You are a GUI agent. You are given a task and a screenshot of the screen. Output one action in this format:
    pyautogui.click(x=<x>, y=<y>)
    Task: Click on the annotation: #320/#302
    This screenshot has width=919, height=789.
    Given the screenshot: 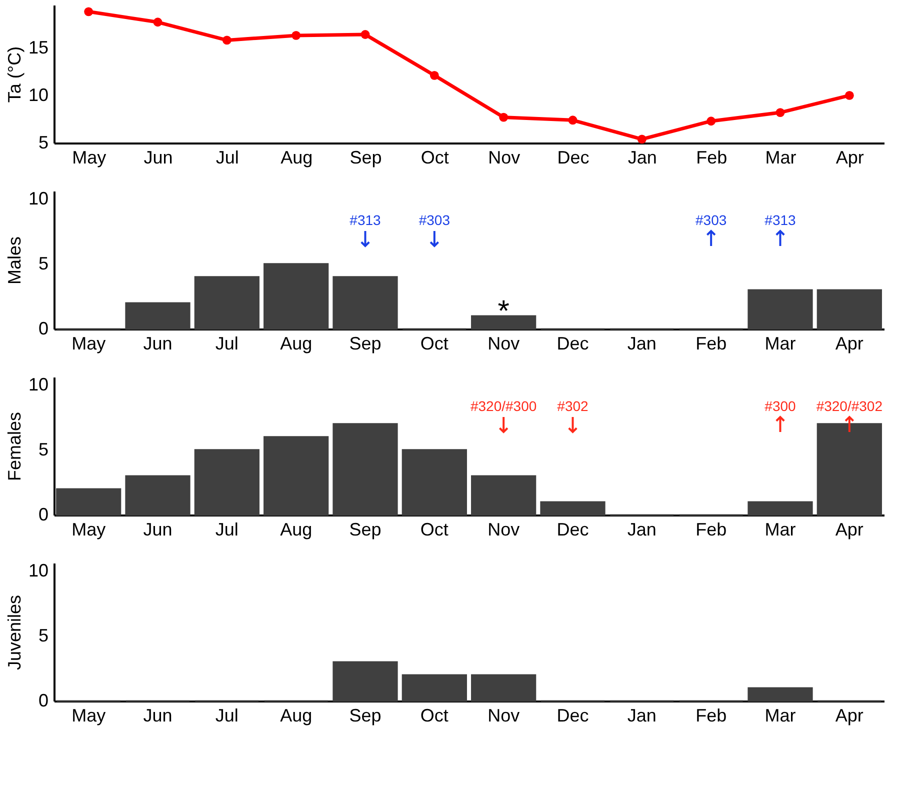 What is the action you would take?
    pyautogui.click(x=849, y=406)
    